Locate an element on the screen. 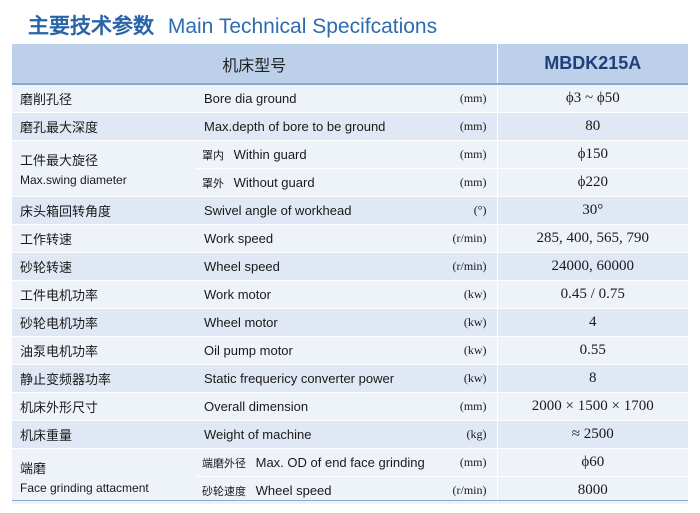 The height and width of the screenshot is (513, 700). param-sub: 端磨外径 Max. OD of end face grinding is located at coordinates (323, 462).